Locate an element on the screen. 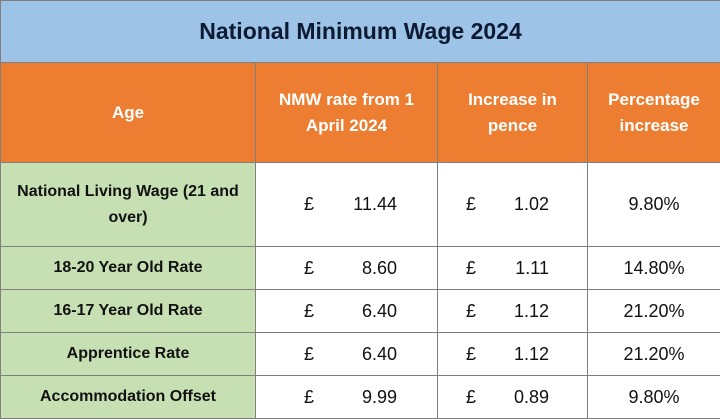  header-percentage: Percentage increase is located at coordinates (653, 112).